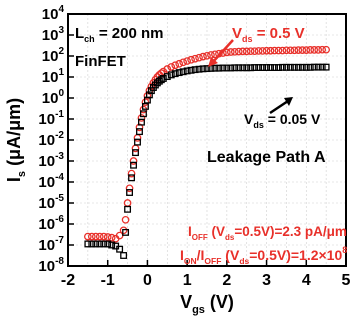 Image resolution: width=360 pixels, height=330 pixels. Describe the element at coordinates (213, 62) in the screenshot. I see `vds-high-arrowhead` at that location.